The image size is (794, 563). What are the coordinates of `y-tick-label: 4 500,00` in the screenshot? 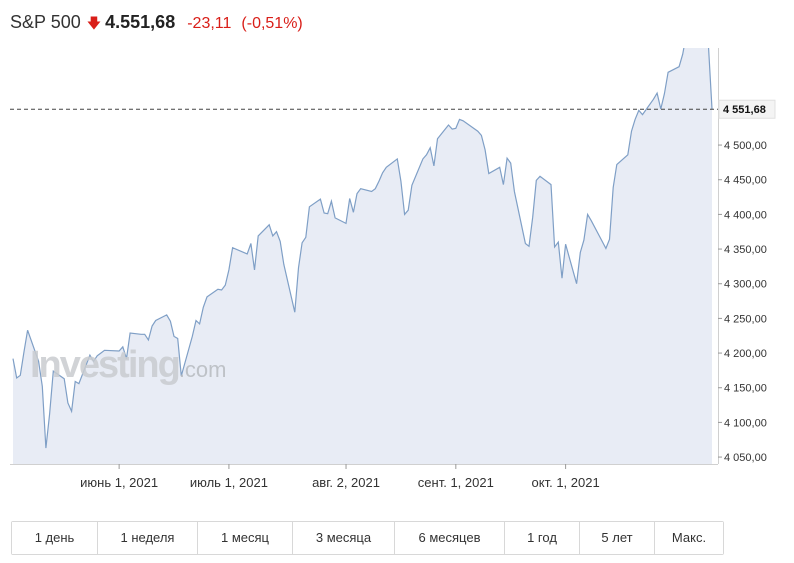 It's located at (745, 146).